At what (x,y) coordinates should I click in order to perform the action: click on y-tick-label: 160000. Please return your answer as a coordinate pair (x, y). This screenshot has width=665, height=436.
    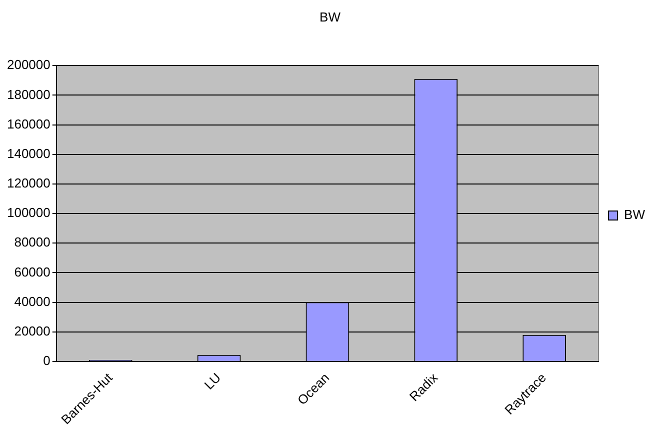
    Looking at the image, I should click on (28, 124).